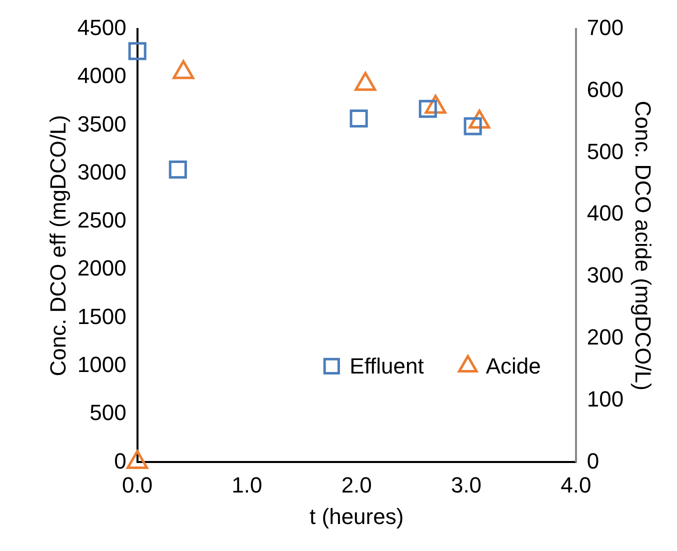 This screenshot has height=551, width=677. I want to click on y-tick-label: 1500, so click(101, 316).